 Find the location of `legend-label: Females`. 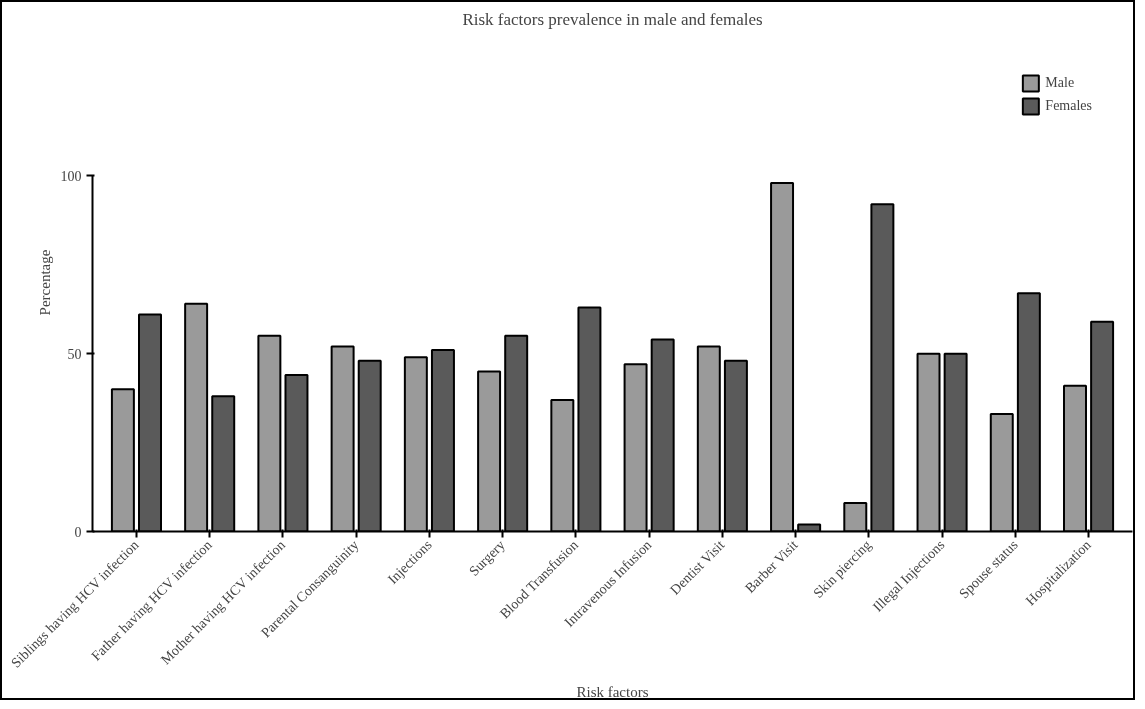

legend-label: Females is located at coordinates (1068, 106).